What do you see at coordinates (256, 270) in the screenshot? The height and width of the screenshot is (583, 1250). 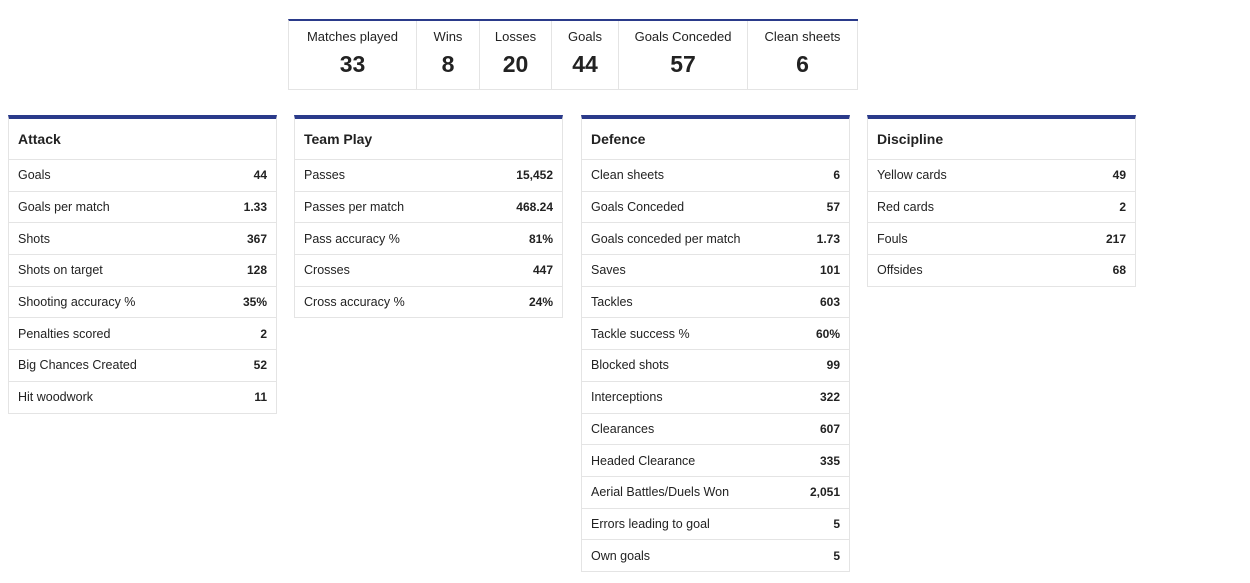 I see `stat-value: 128` at bounding box center [256, 270].